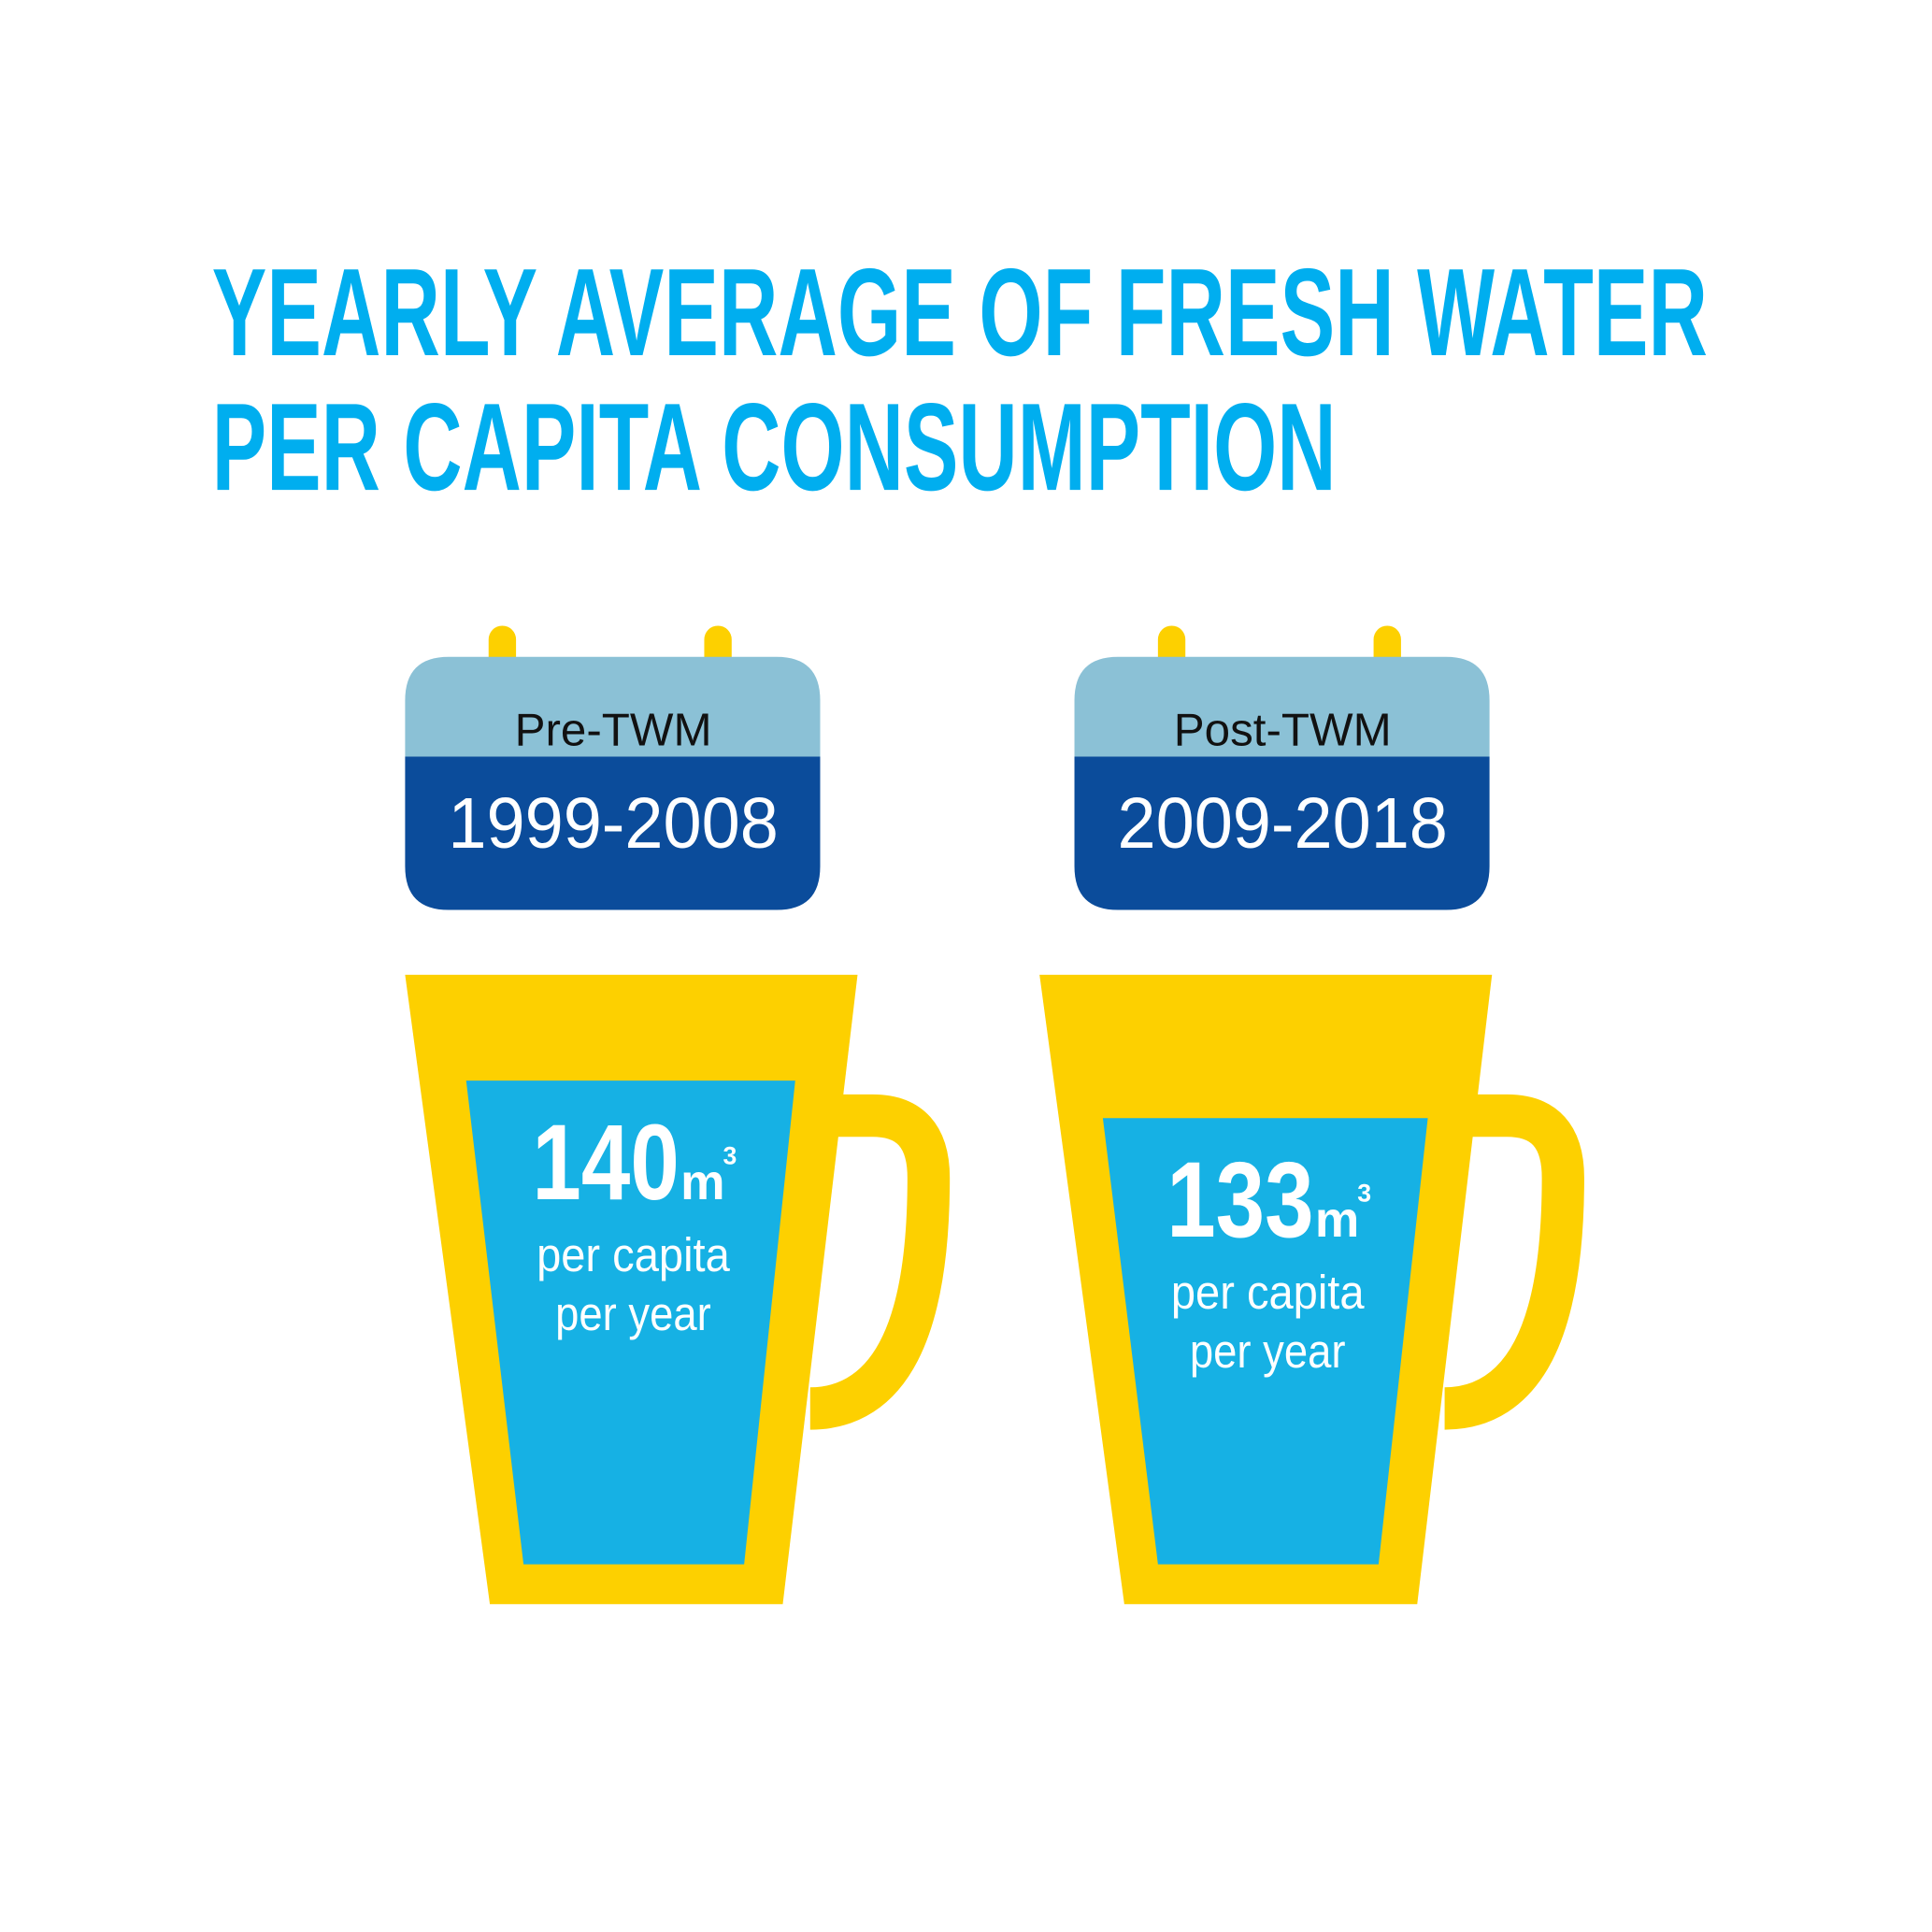 The image size is (1932, 1932). What do you see at coordinates (960, 312) in the screenshot?
I see `title-line: YEARLY AVERAGE OF FRESH WATER` at bounding box center [960, 312].